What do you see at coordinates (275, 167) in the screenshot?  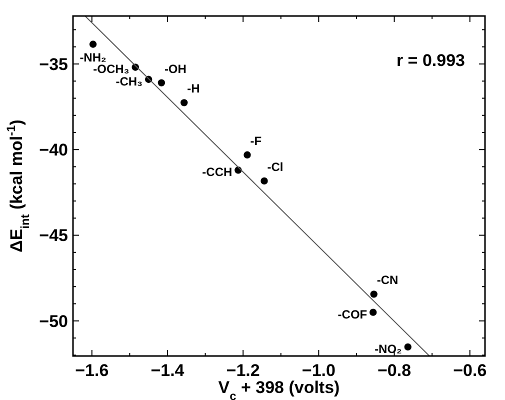 I see `annotation: -Cl` at bounding box center [275, 167].